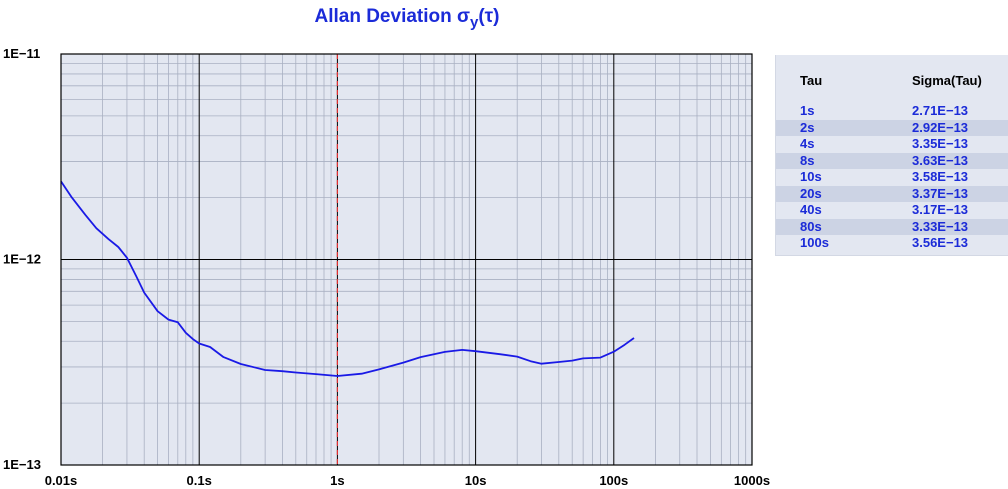  Describe the element at coordinates (811, 226) in the screenshot. I see `tau-cell: 80s` at that location.